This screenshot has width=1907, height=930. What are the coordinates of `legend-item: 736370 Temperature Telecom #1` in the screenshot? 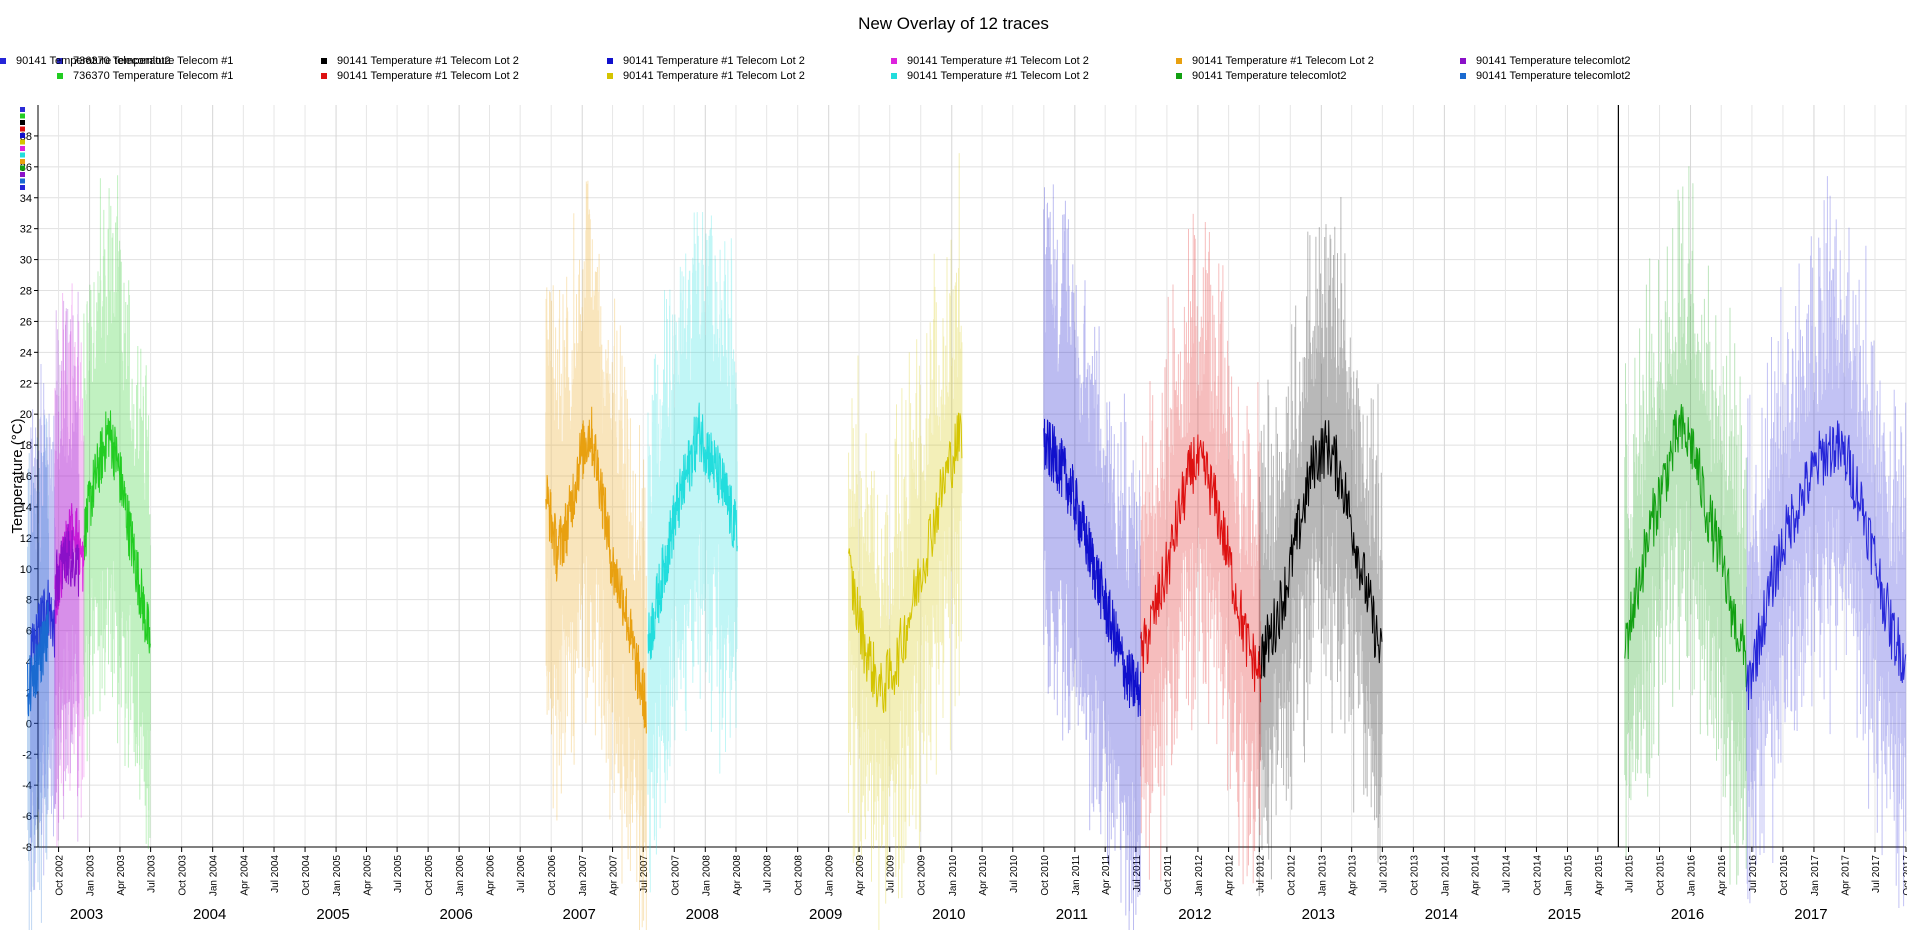 It's located at (145, 61).